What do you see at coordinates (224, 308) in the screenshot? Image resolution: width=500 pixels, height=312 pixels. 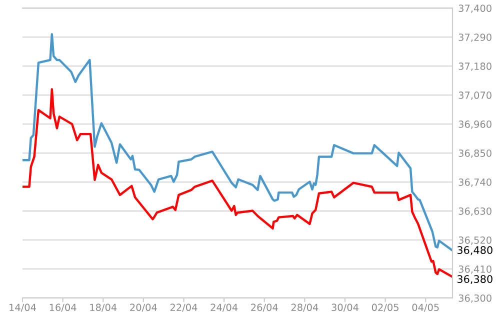 I see `x-tick-label: 24/04` at bounding box center [224, 308].